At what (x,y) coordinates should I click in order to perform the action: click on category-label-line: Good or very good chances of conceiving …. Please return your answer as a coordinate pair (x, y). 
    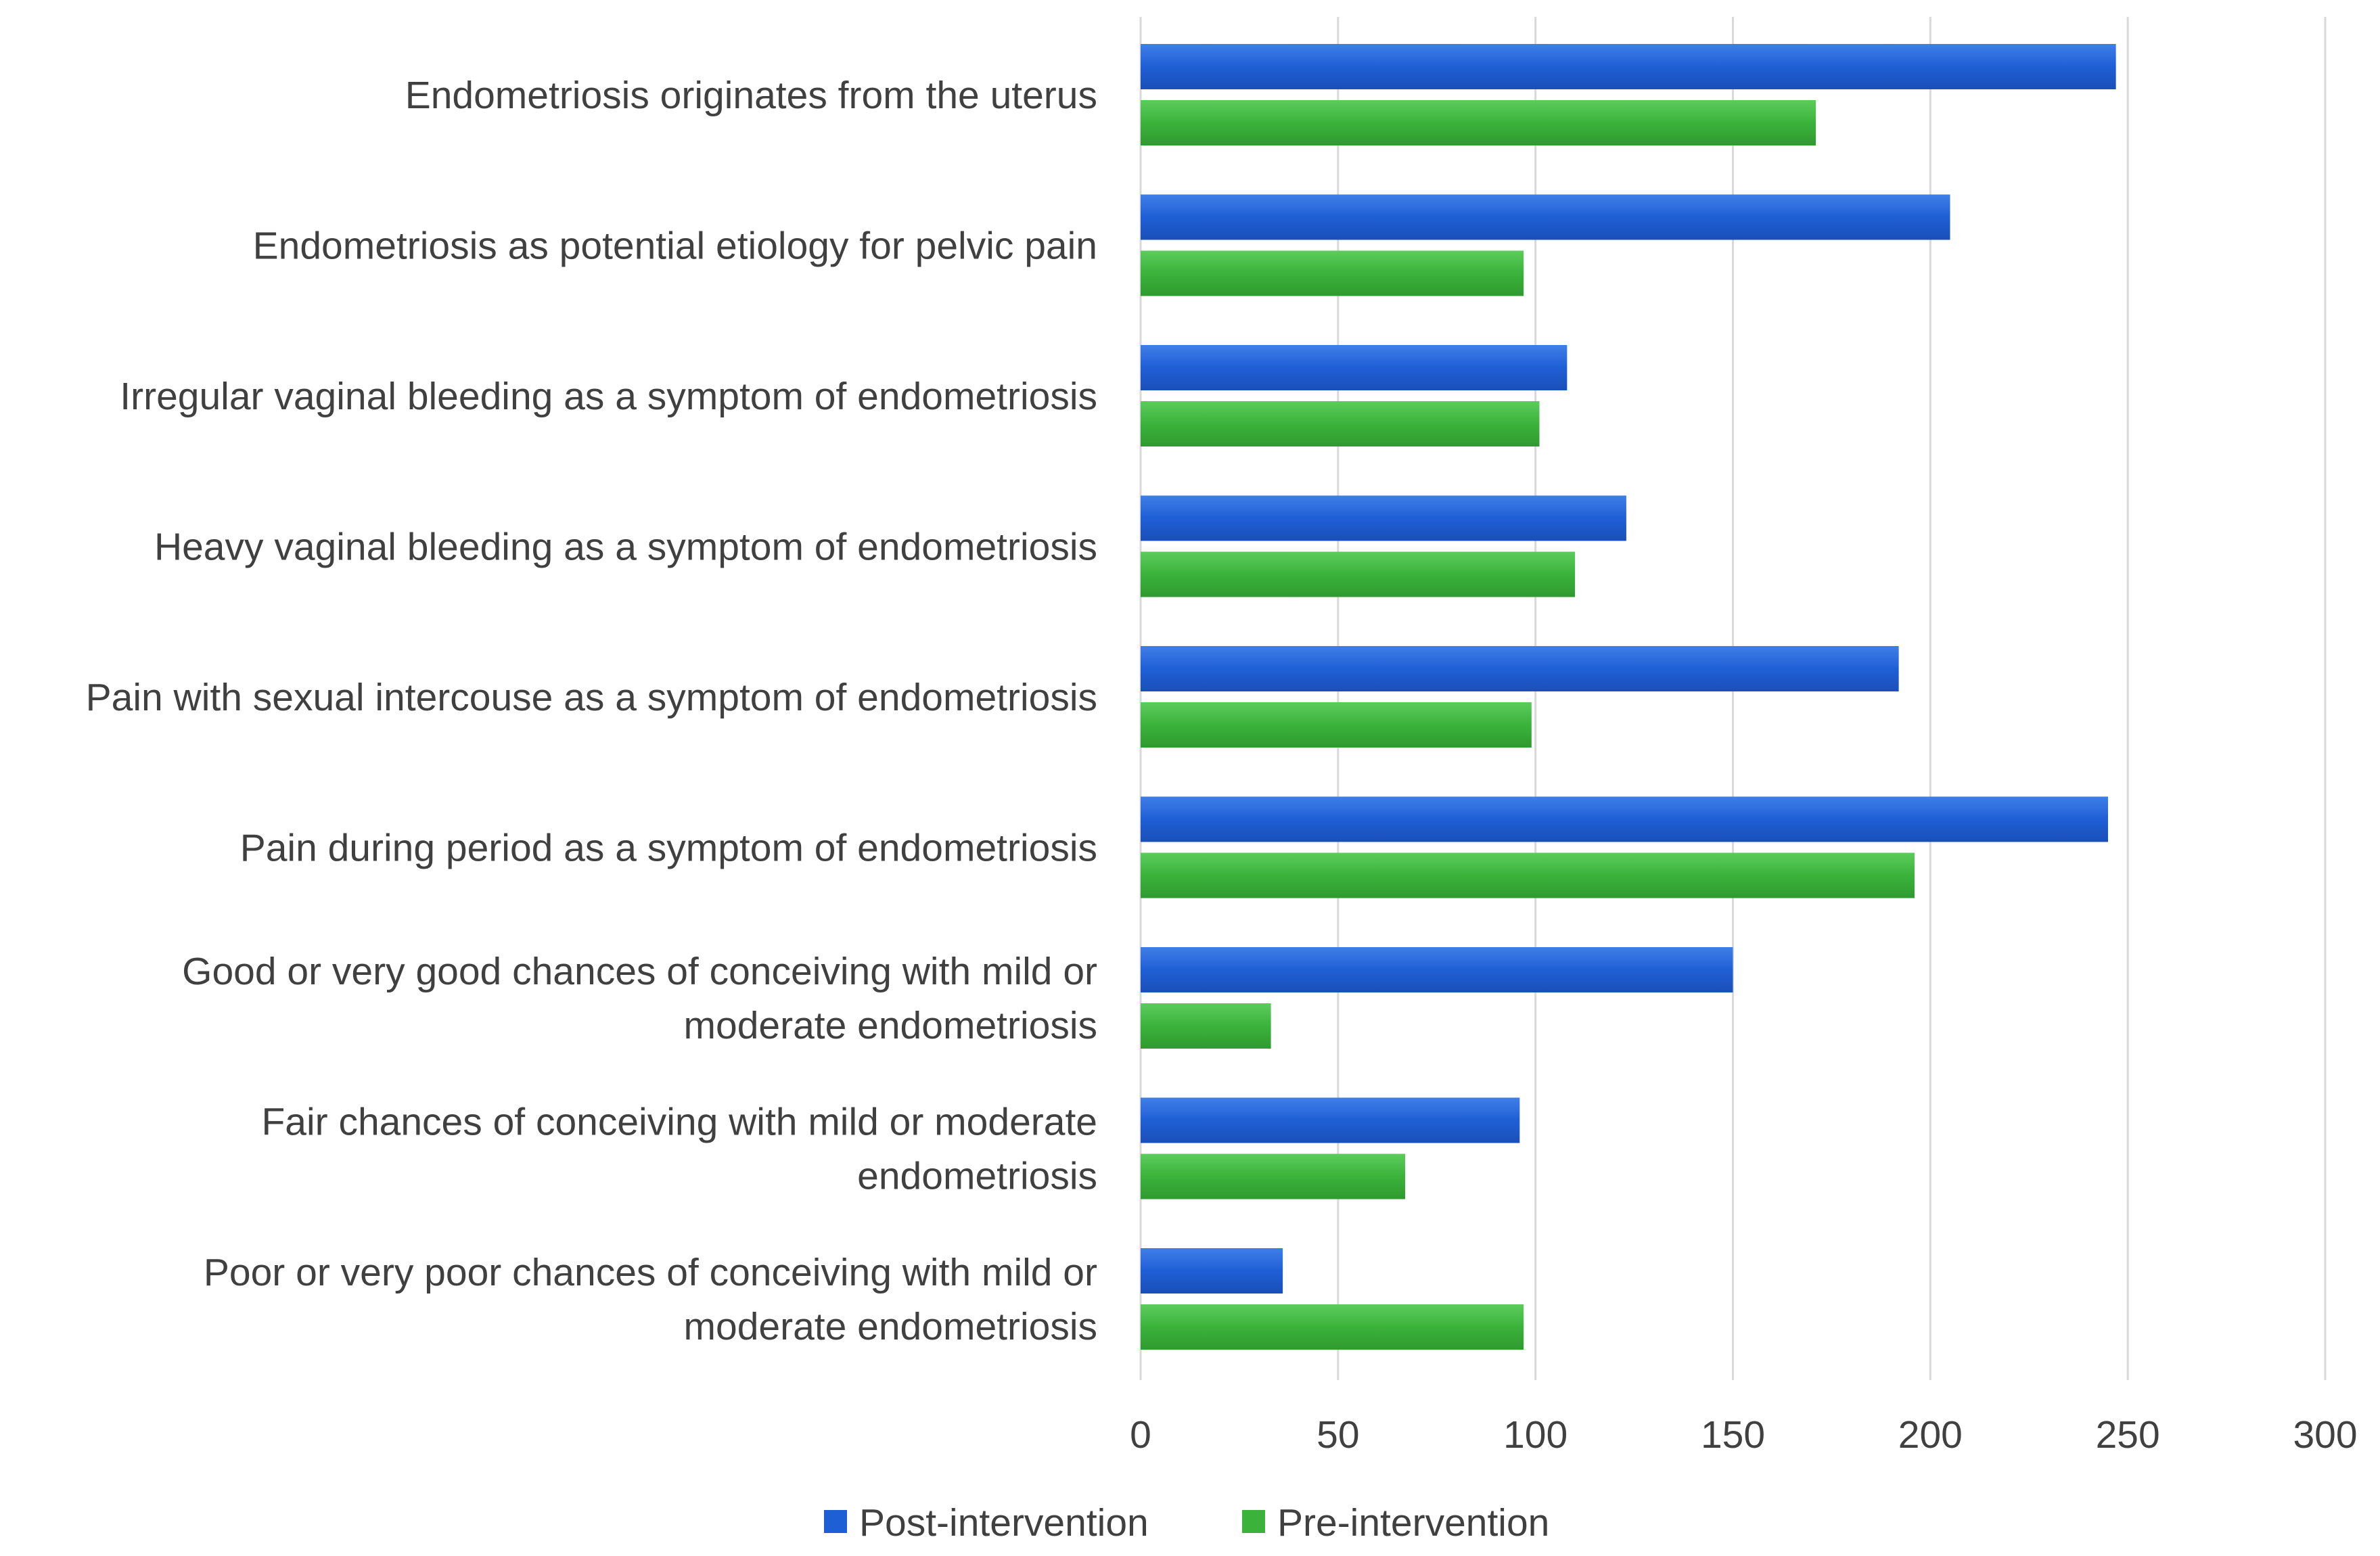
    Looking at the image, I should click on (639, 971).